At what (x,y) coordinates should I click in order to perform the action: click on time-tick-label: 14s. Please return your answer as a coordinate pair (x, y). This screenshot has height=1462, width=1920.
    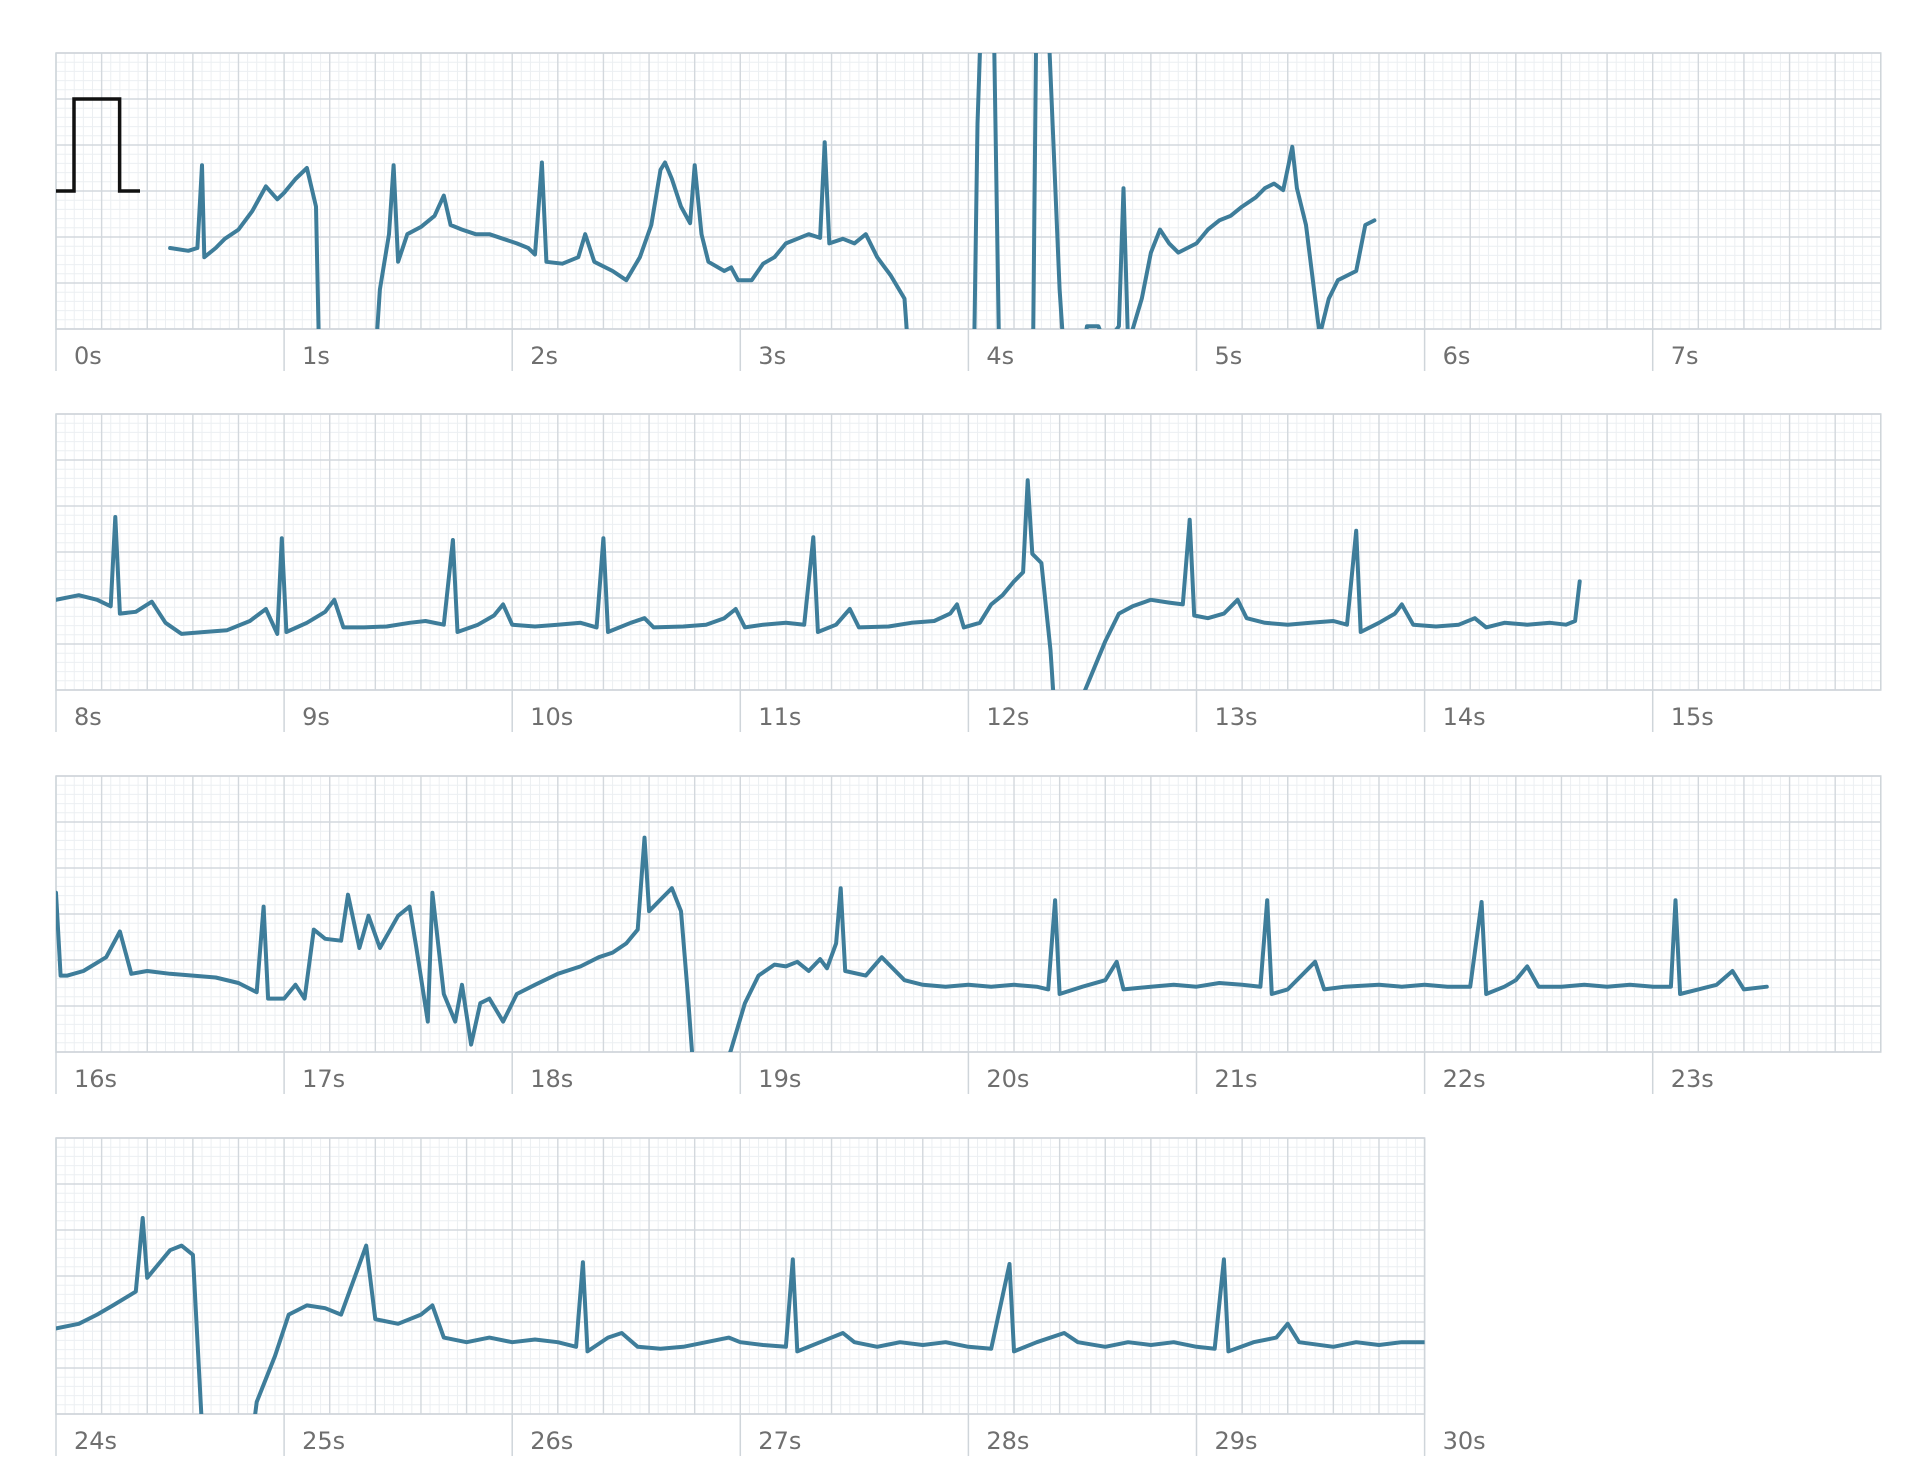
    Looking at the image, I should click on (1464, 717).